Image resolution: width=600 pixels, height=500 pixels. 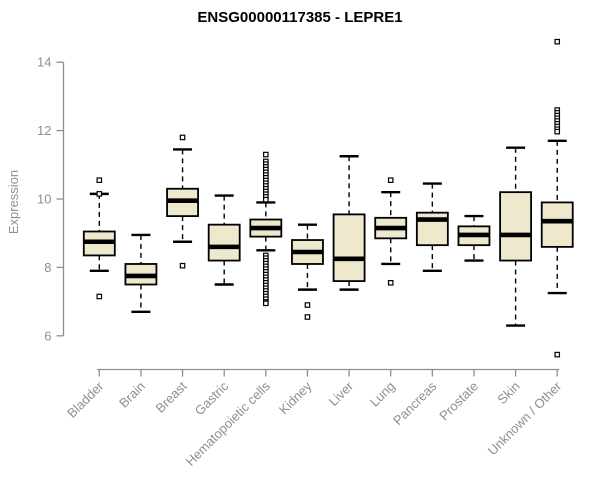 What do you see at coordinates (44, 199) in the screenshot?
I see `y-tick-label: 10` at bounding box center [44, 199].